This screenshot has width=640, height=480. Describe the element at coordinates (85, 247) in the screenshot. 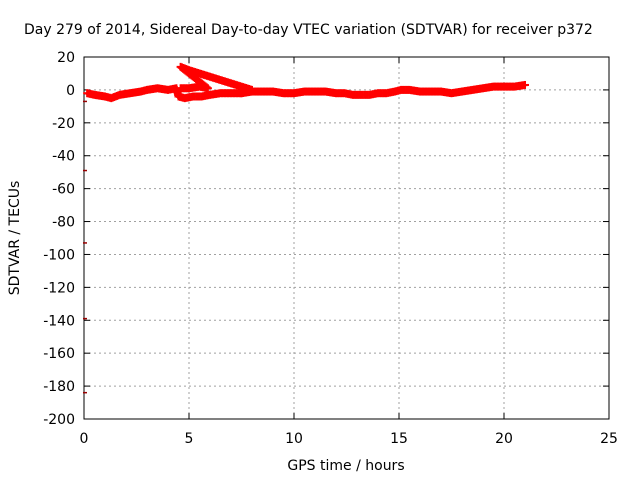

I see `edge-marks` at that location.